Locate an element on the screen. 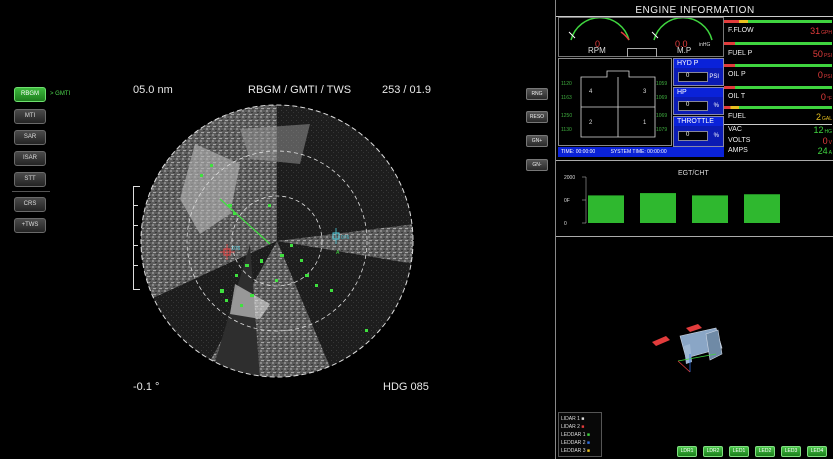 The height and width of the screenshot is (459, 833). sensor-button-ldr2: LDR2 is located at coordinates (713, 451).